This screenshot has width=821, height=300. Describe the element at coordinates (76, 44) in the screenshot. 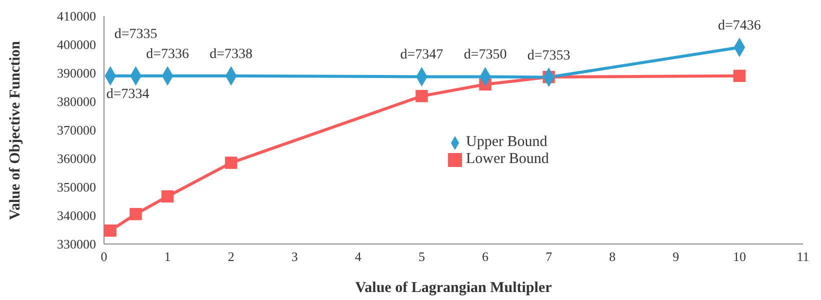

I see `y-tick-label: 400000` at that location.